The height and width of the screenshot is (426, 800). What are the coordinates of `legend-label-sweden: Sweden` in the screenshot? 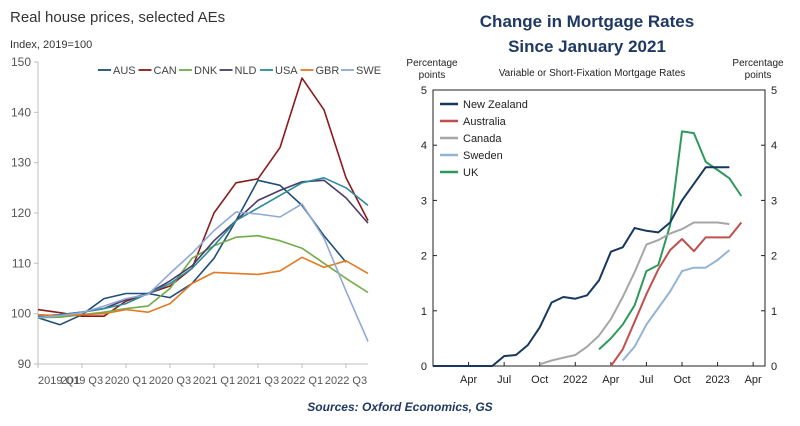 It's located at (483, 156).